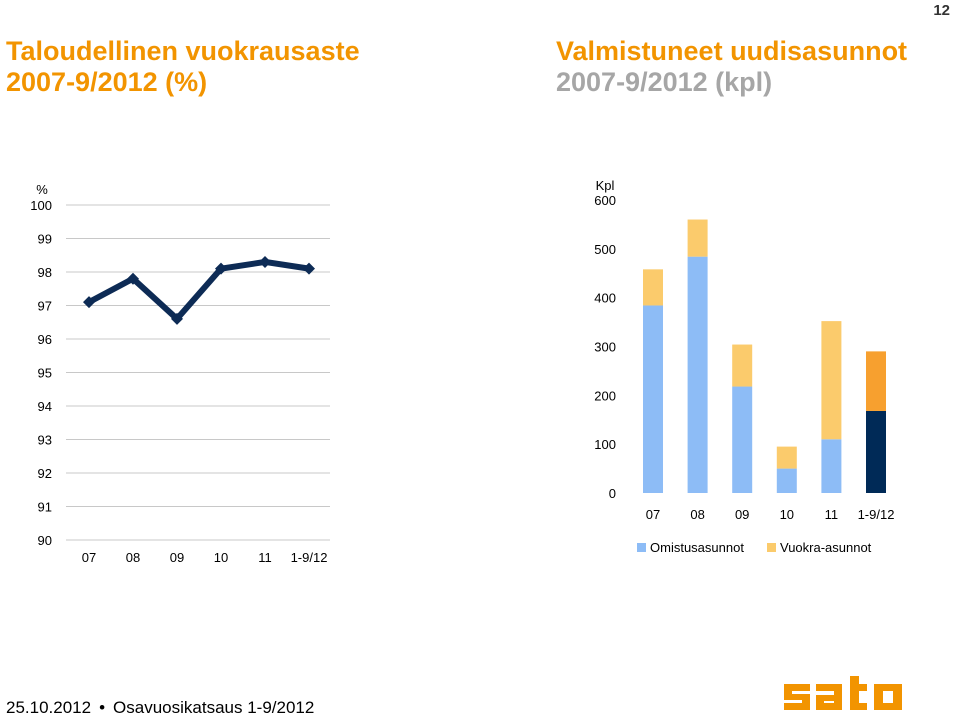 Image resolution: width=960 pixels, height=719 pixels. I want to click on y-tick-label: 400, so click(605, 298).